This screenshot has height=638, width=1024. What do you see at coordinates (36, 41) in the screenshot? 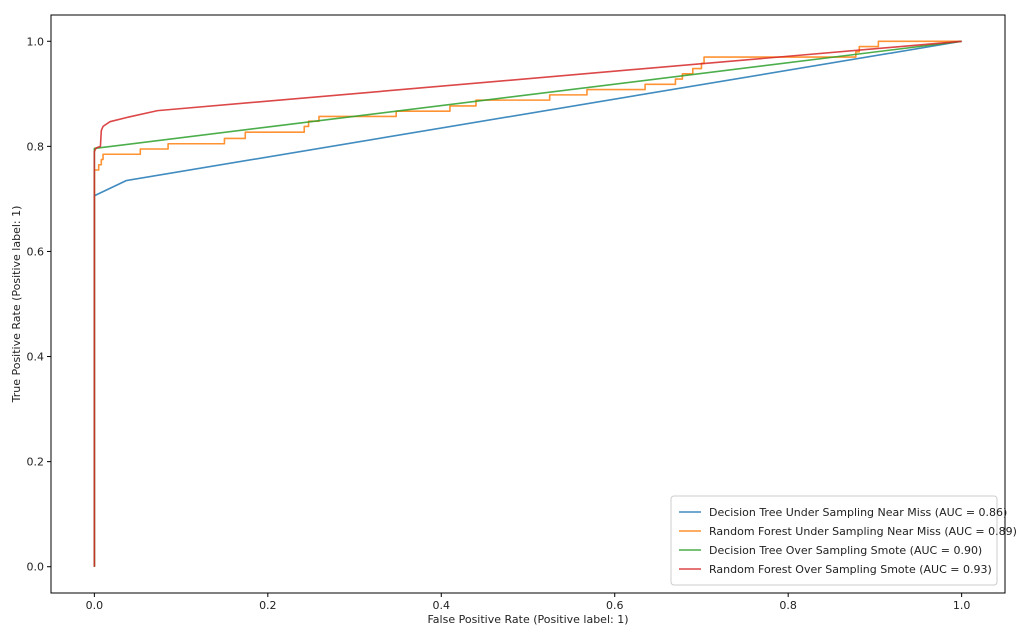
I see `y-tick-label: 1.0` at bounding box center [36, 41].